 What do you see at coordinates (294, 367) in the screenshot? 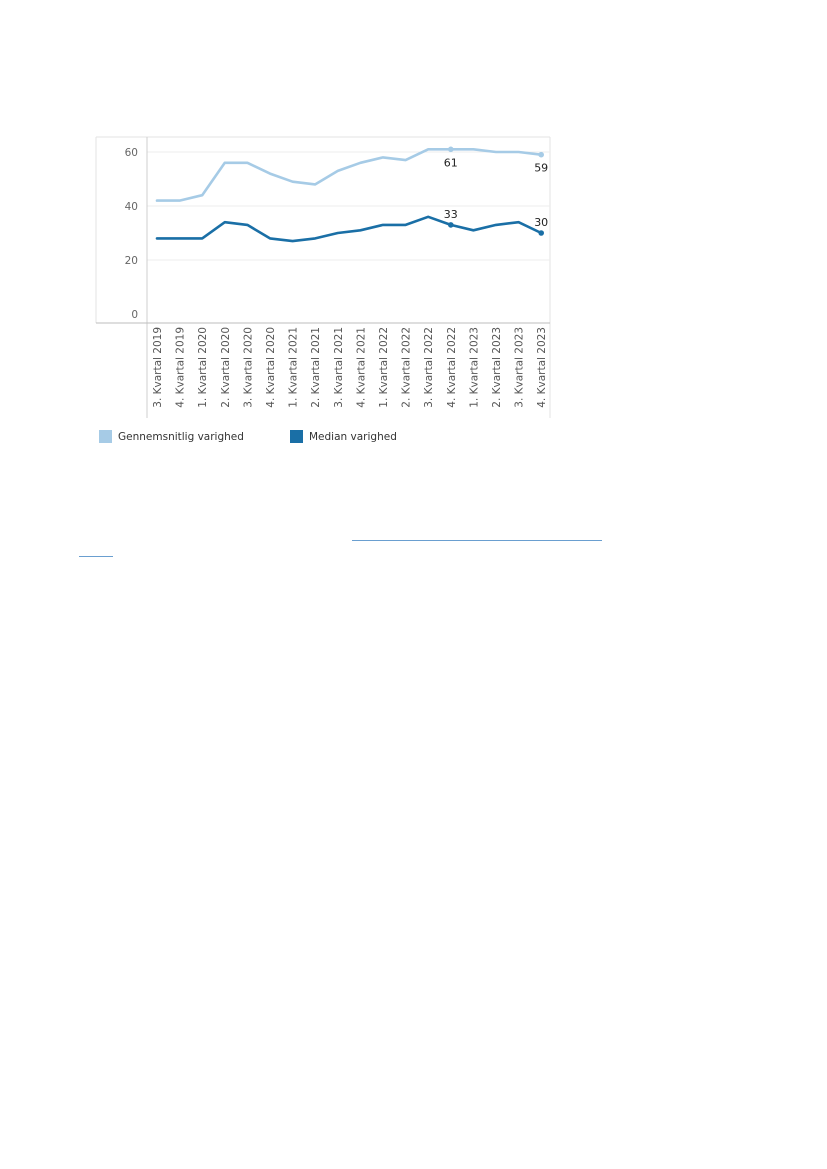
I see `x-tick-label: 1. Kvartal 2021` at bounding box center [294, 367].